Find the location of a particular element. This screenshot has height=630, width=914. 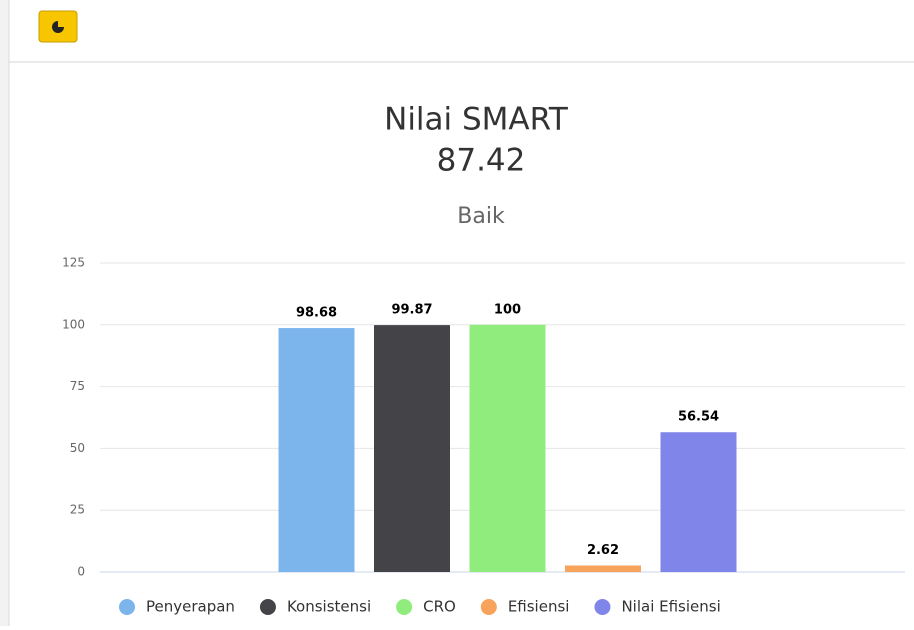

y-tick-label: 50 is located at coordinates (77, 448).